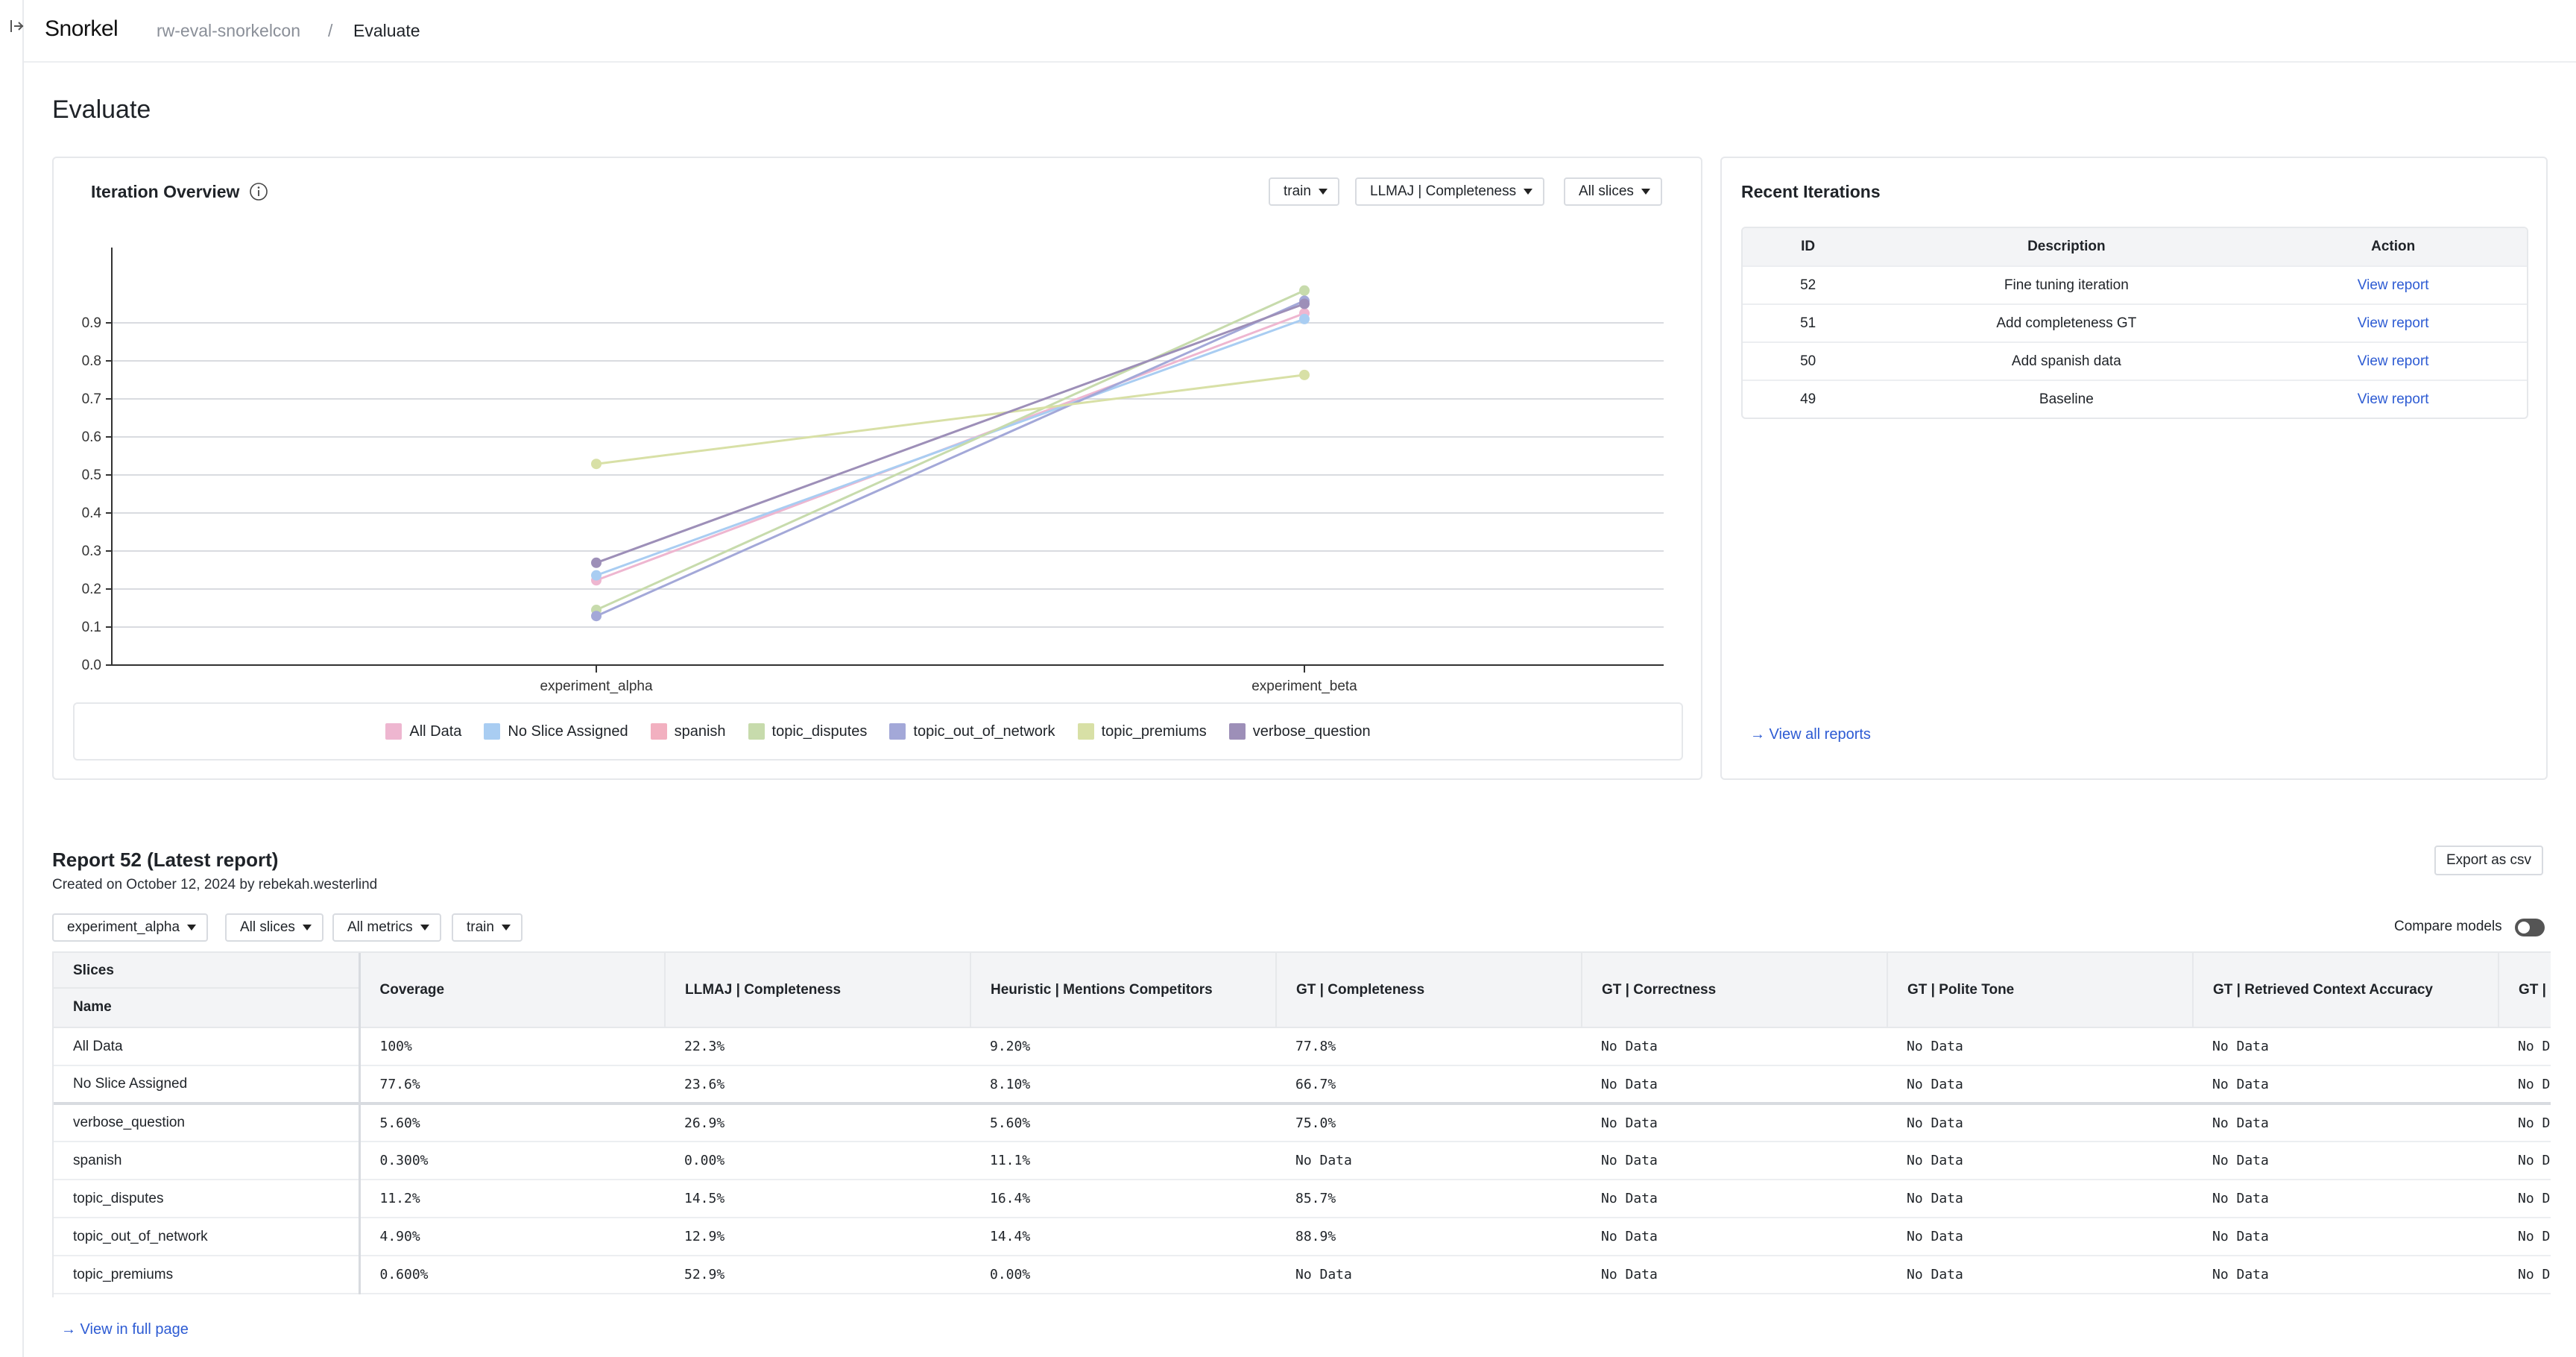 Image resolution: width=2576 pixels, height=1357 pixels. Describe the element at coordinates (1735, 990) in the screenshot. I see `column-header: GT | Correctness` at that location.